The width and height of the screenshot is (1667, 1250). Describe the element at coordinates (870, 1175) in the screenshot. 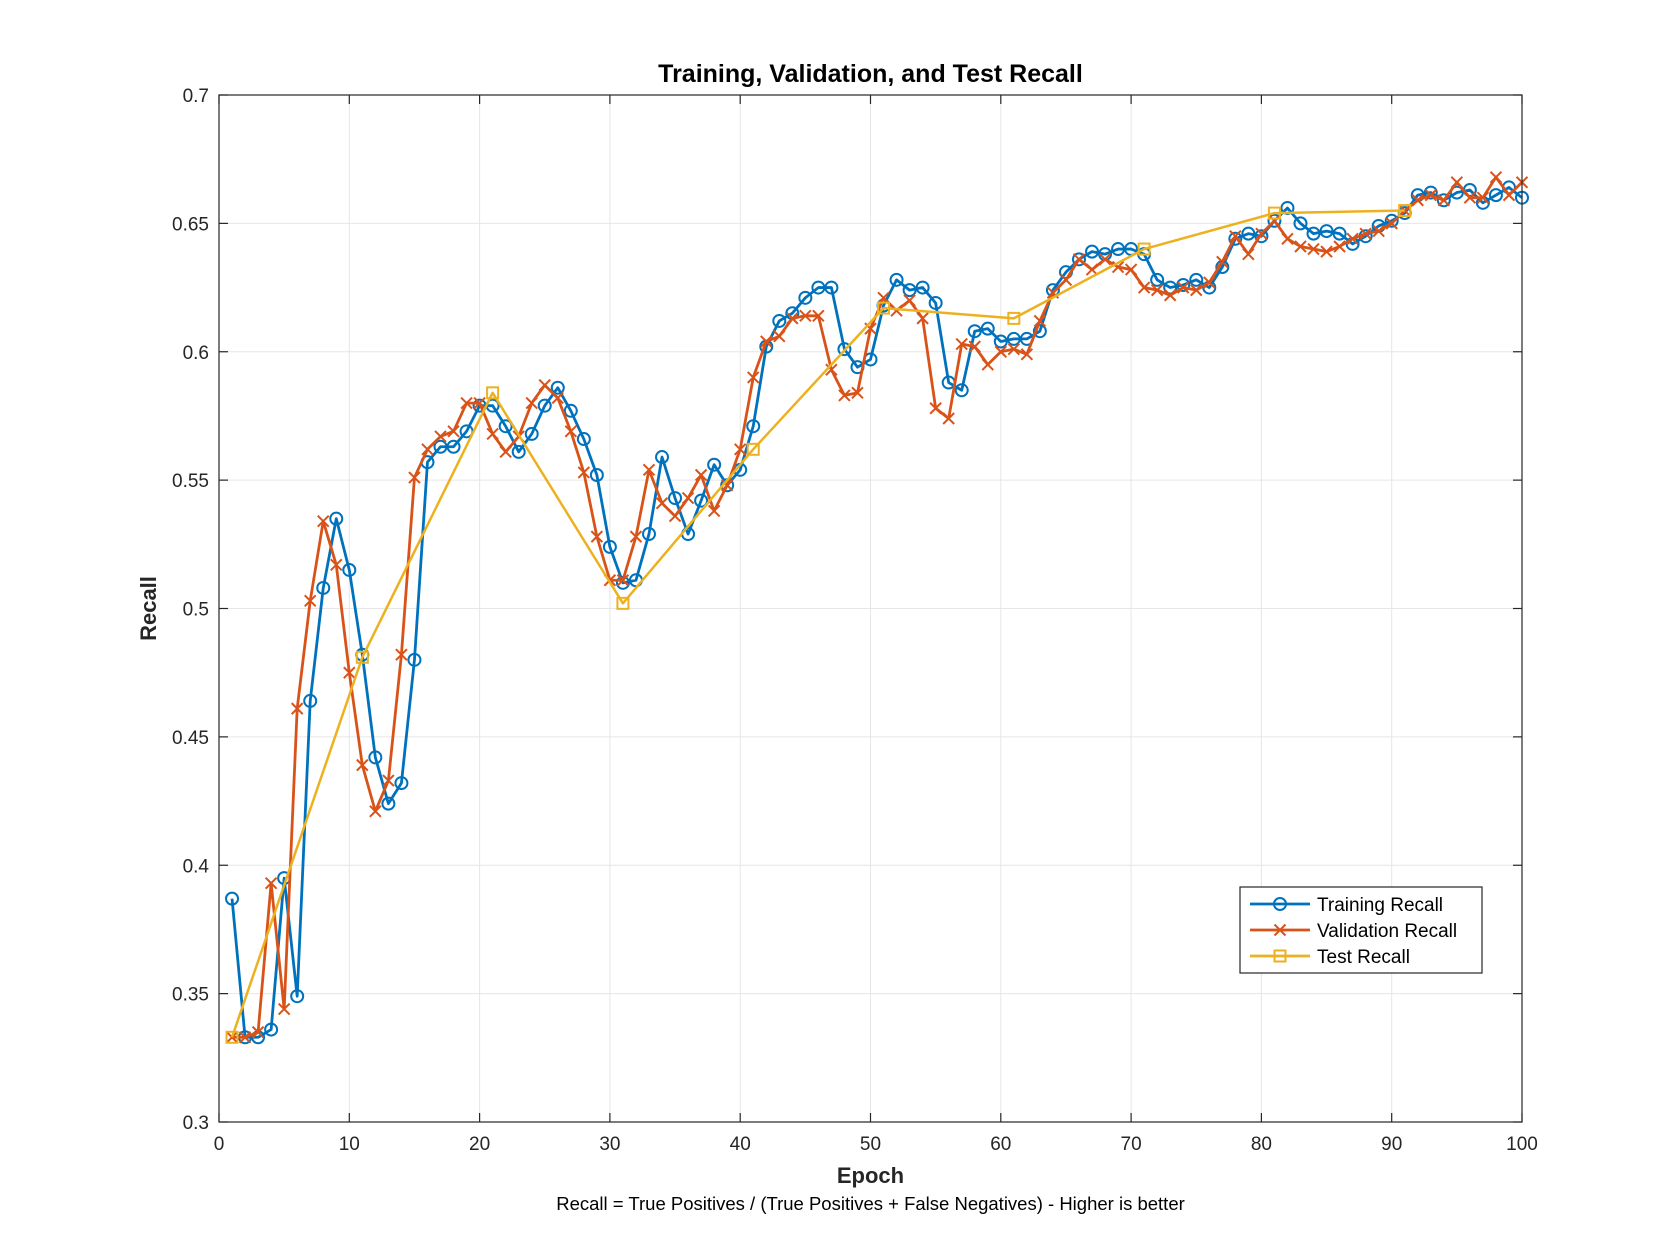

I see `x-axis-label: Epoch` at that location.